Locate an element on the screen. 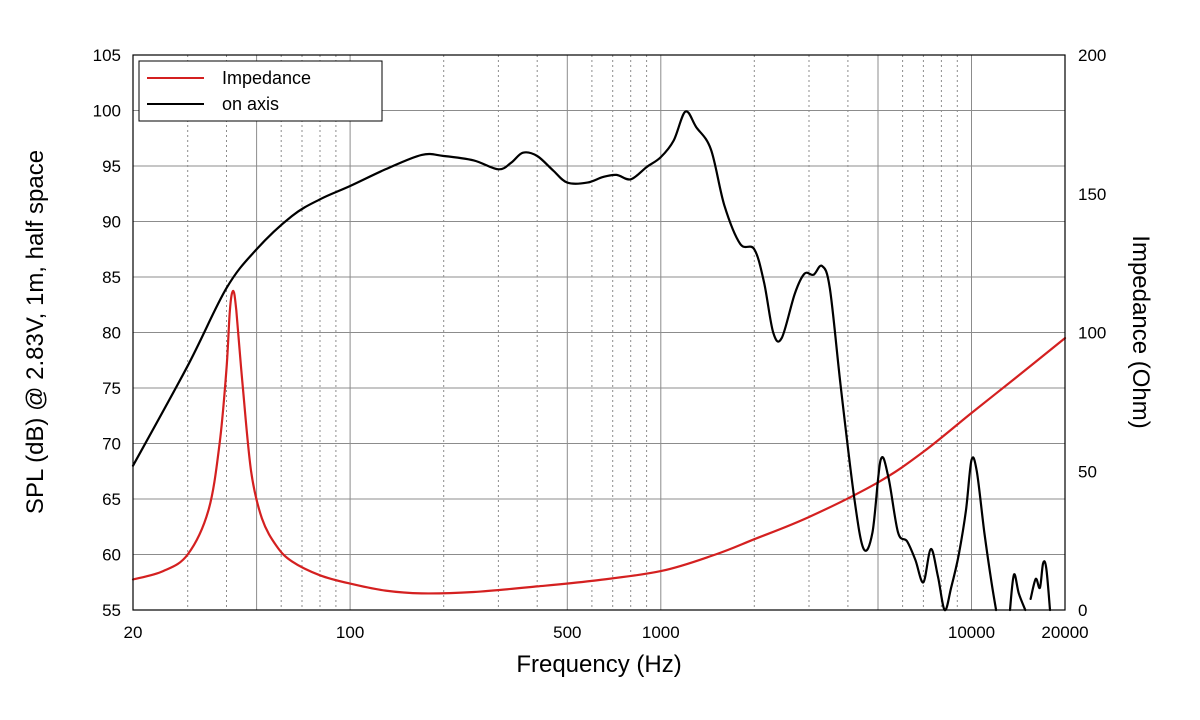 The image size is (1200, 720). x-tick-label: 500 is located at coordinates (567, 632).